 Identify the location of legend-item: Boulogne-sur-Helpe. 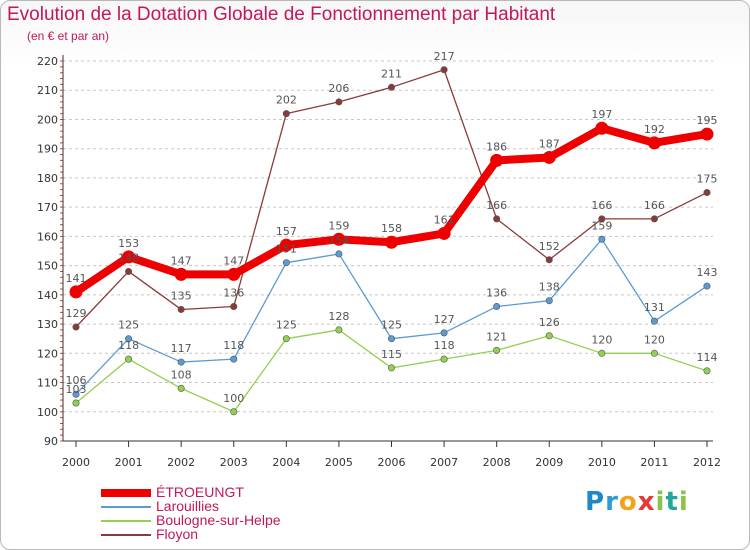
(231, 520).